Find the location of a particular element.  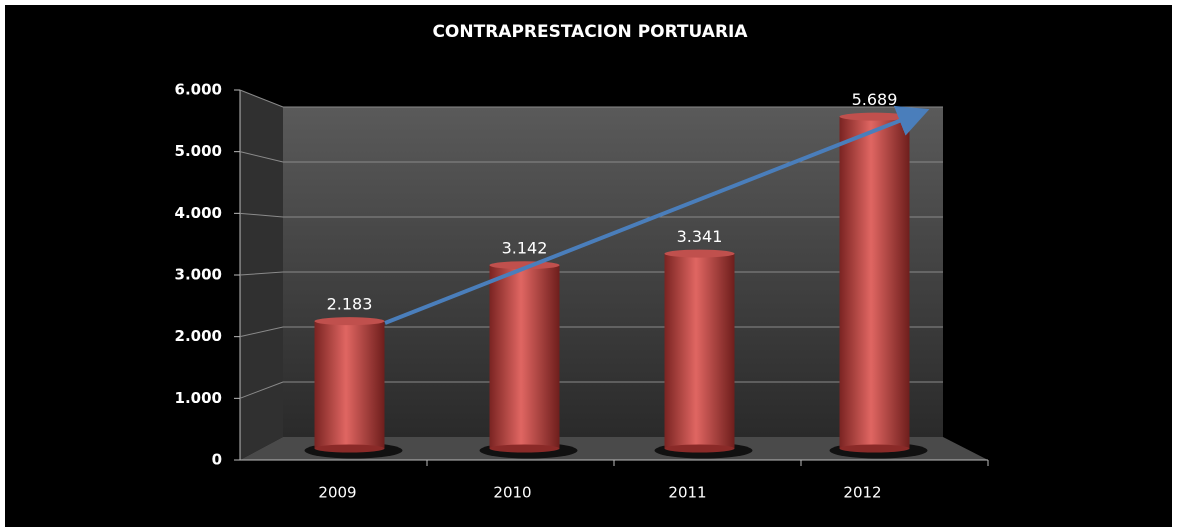

y-tick-label: 1.000 is located at coordinates (198, 398).